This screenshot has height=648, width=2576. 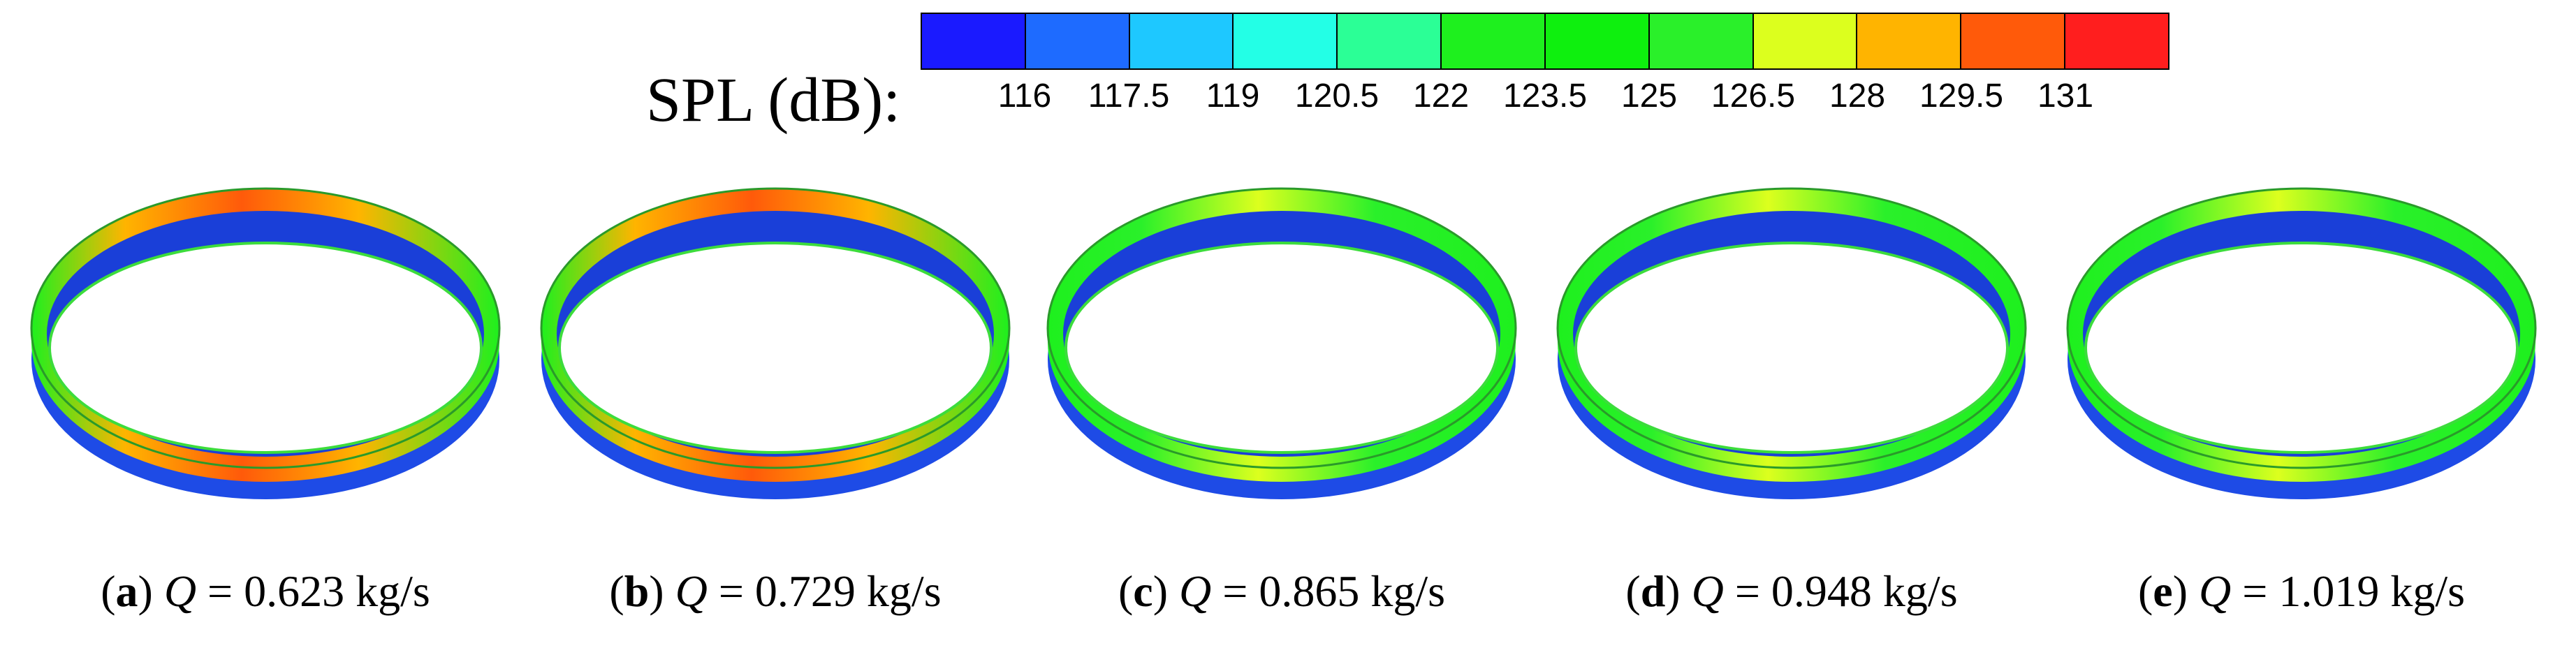 I want to click on colorbar-tick-label: 119, so click(x=1233, y=96).